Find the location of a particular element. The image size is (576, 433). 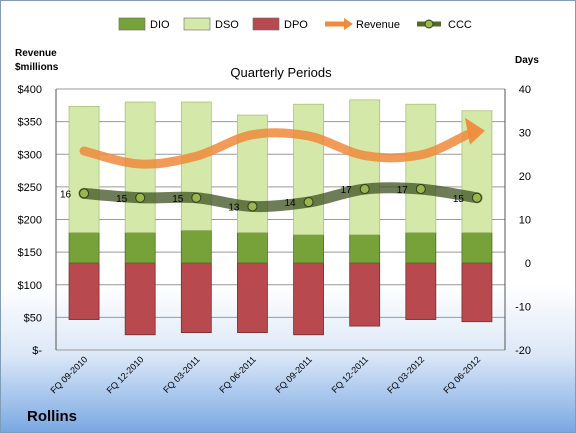

right-tick-label: 40 is located at coordinates (525, 90).